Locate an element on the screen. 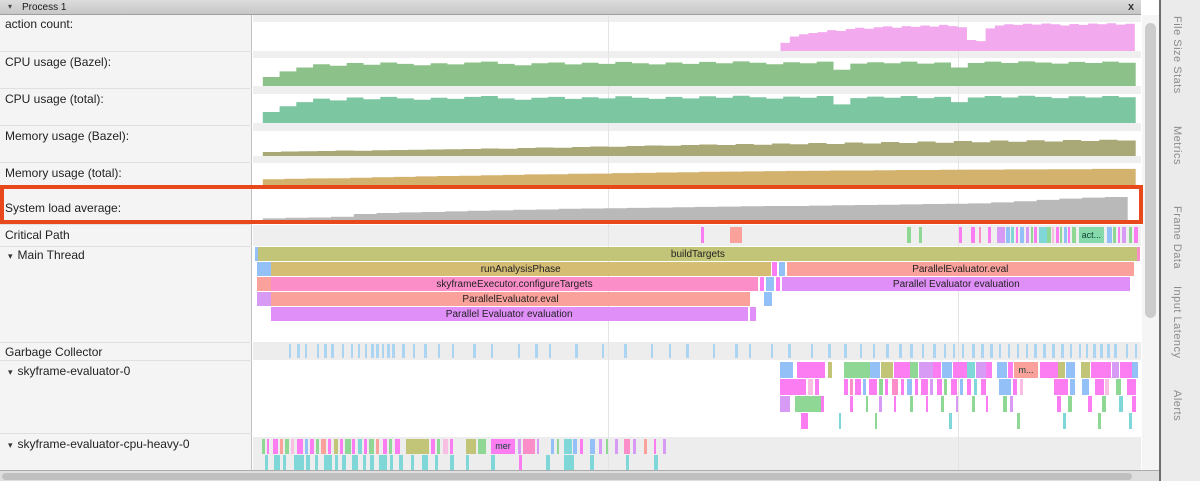 The width and height of the screenshot is (1200, 481). vertical-scrollbar is located at coordinates (1150, 242).